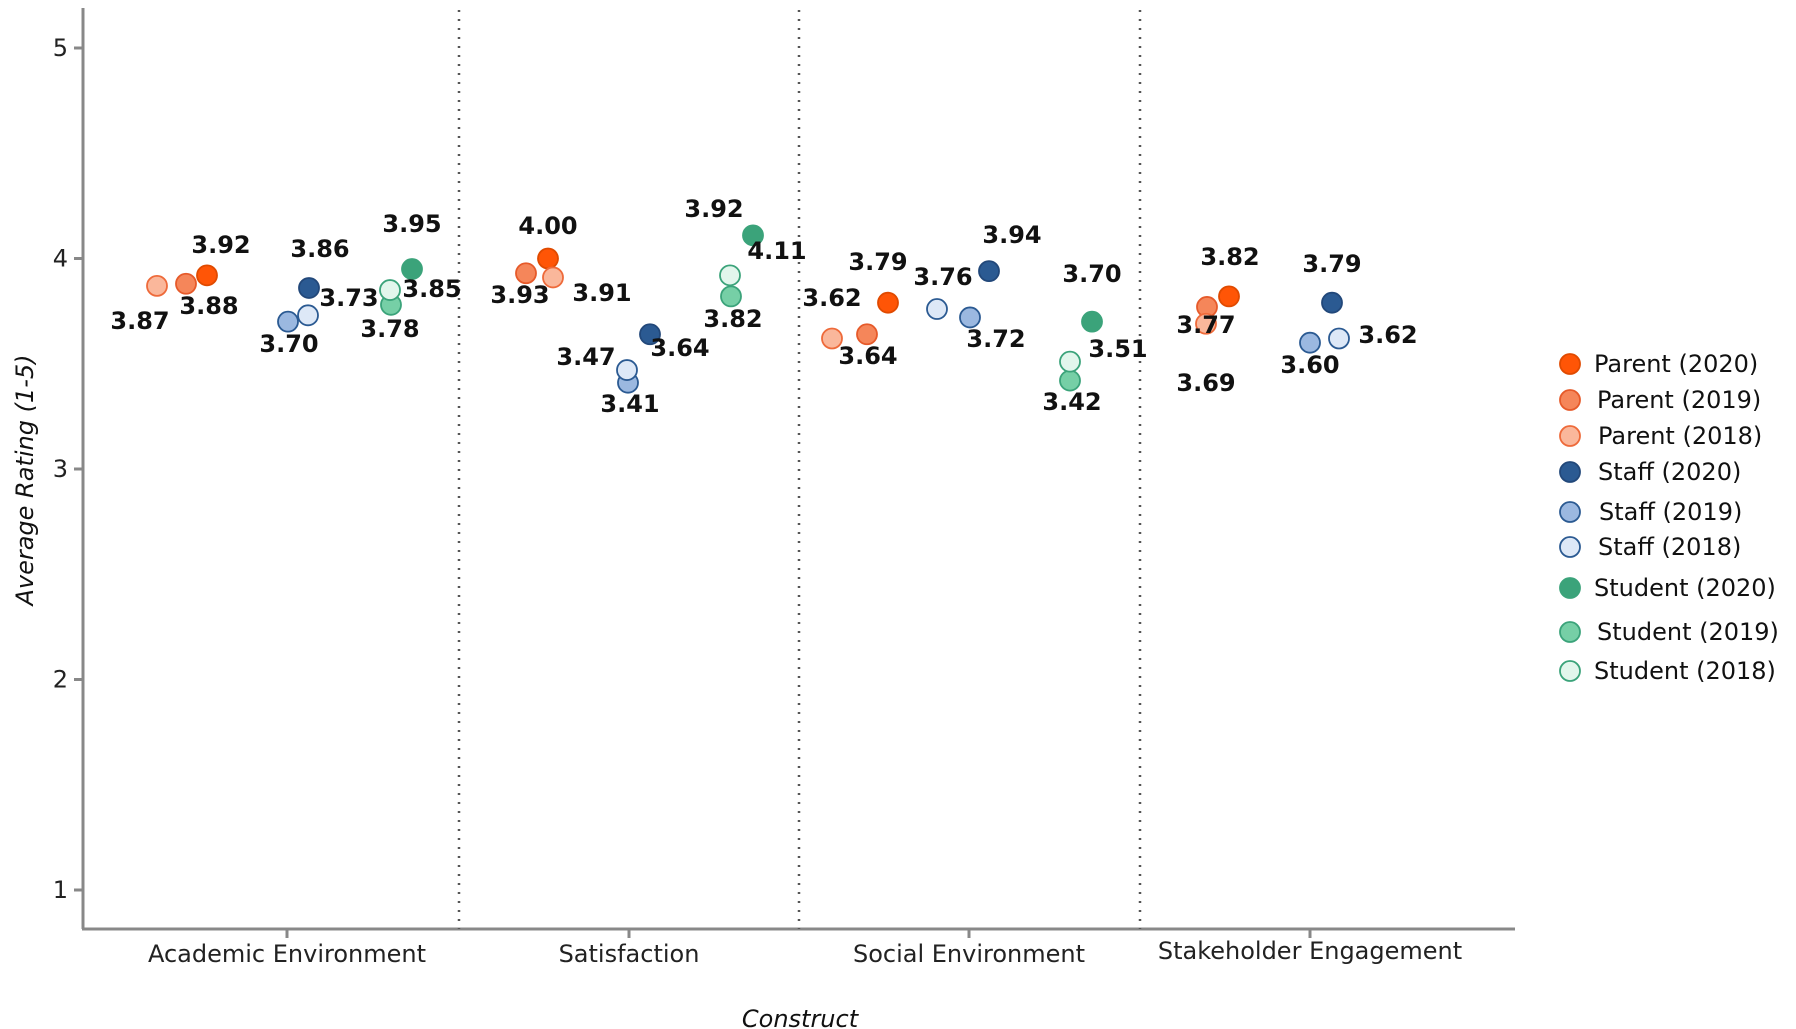  Describe the element at coordinates (547, 226) in the screenshot. I see `data-label-parent-2020: 4.00` at that location.